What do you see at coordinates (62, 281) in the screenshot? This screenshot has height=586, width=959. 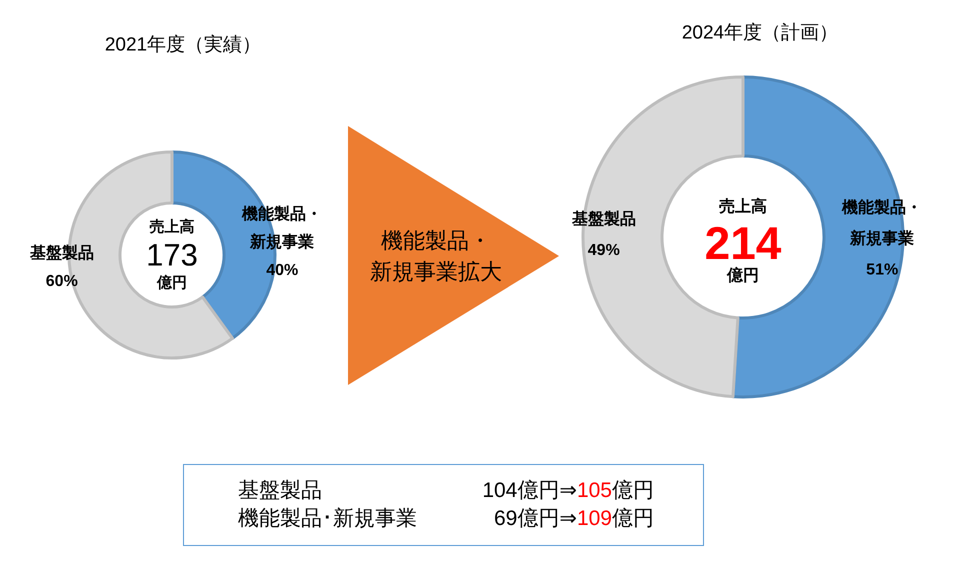 I see `data-label: 60%` at bounding box center [62, 281].